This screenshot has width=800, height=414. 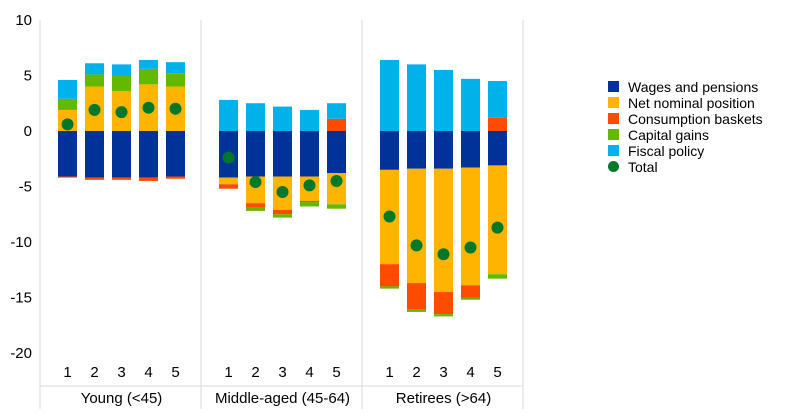 What do you see at coordinates (122, 398) in the screenshot?
I see `group-label: Young (<45)` at bounding box center [122, 398].